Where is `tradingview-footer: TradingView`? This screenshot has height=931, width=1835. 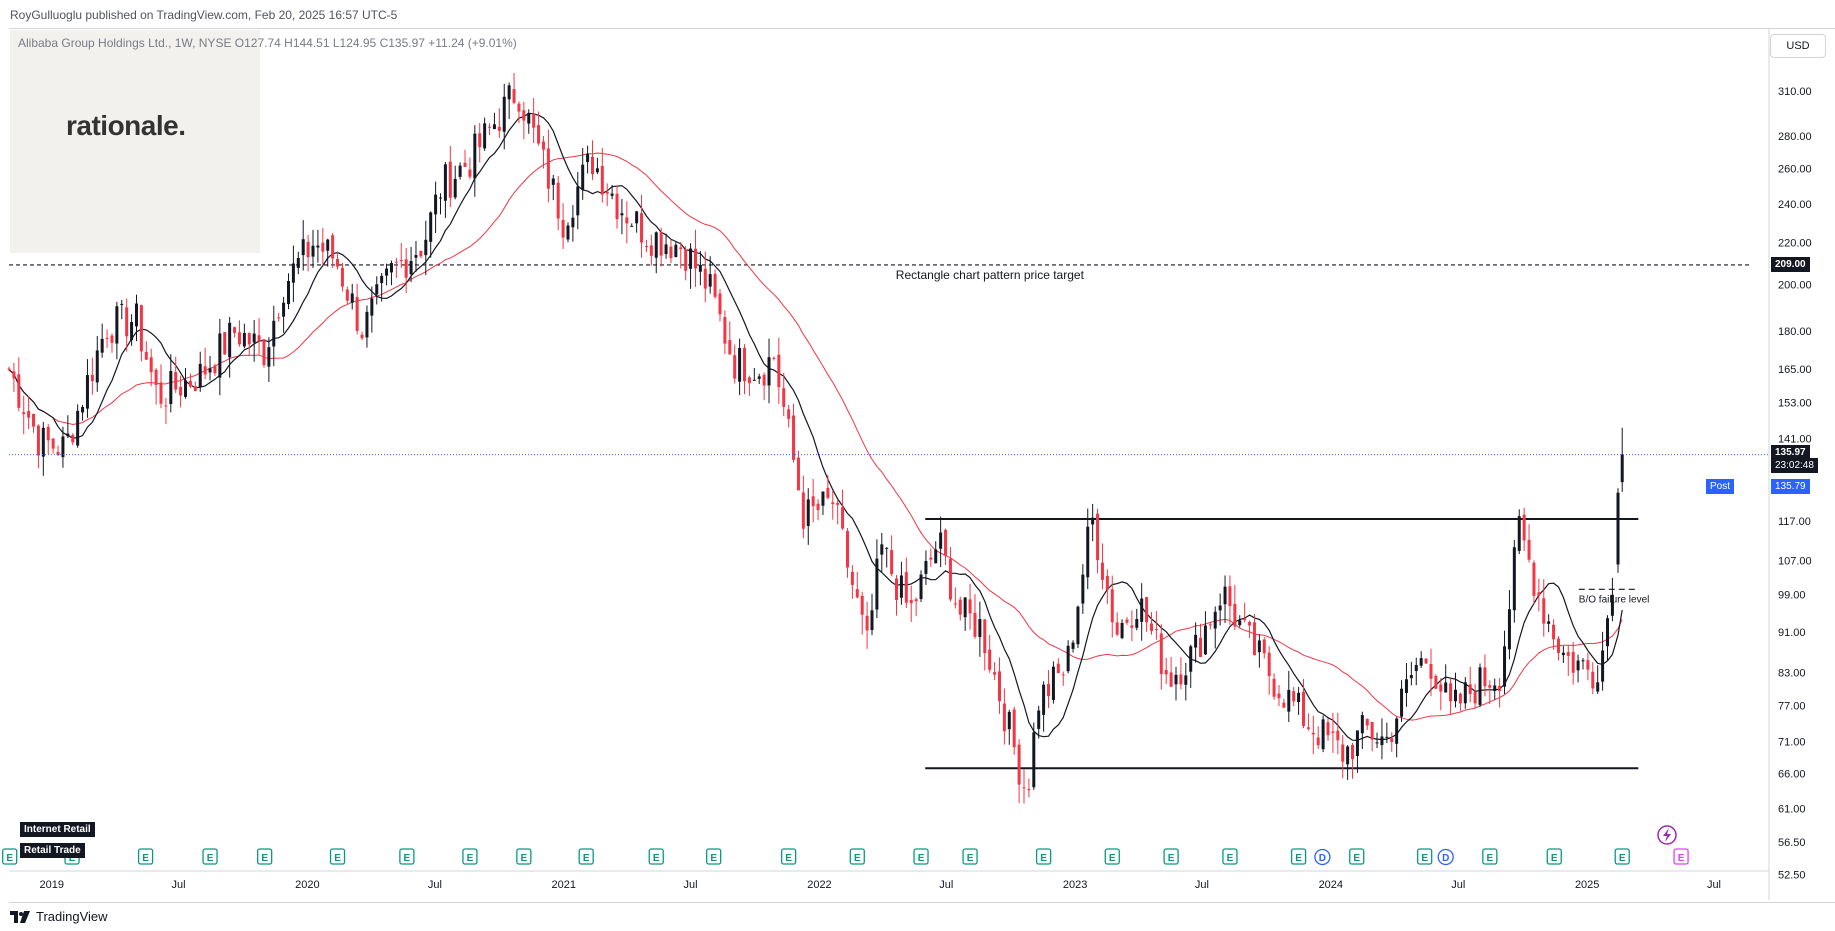 tradingview-footer: TradingView is located at coordinates (59, 916).